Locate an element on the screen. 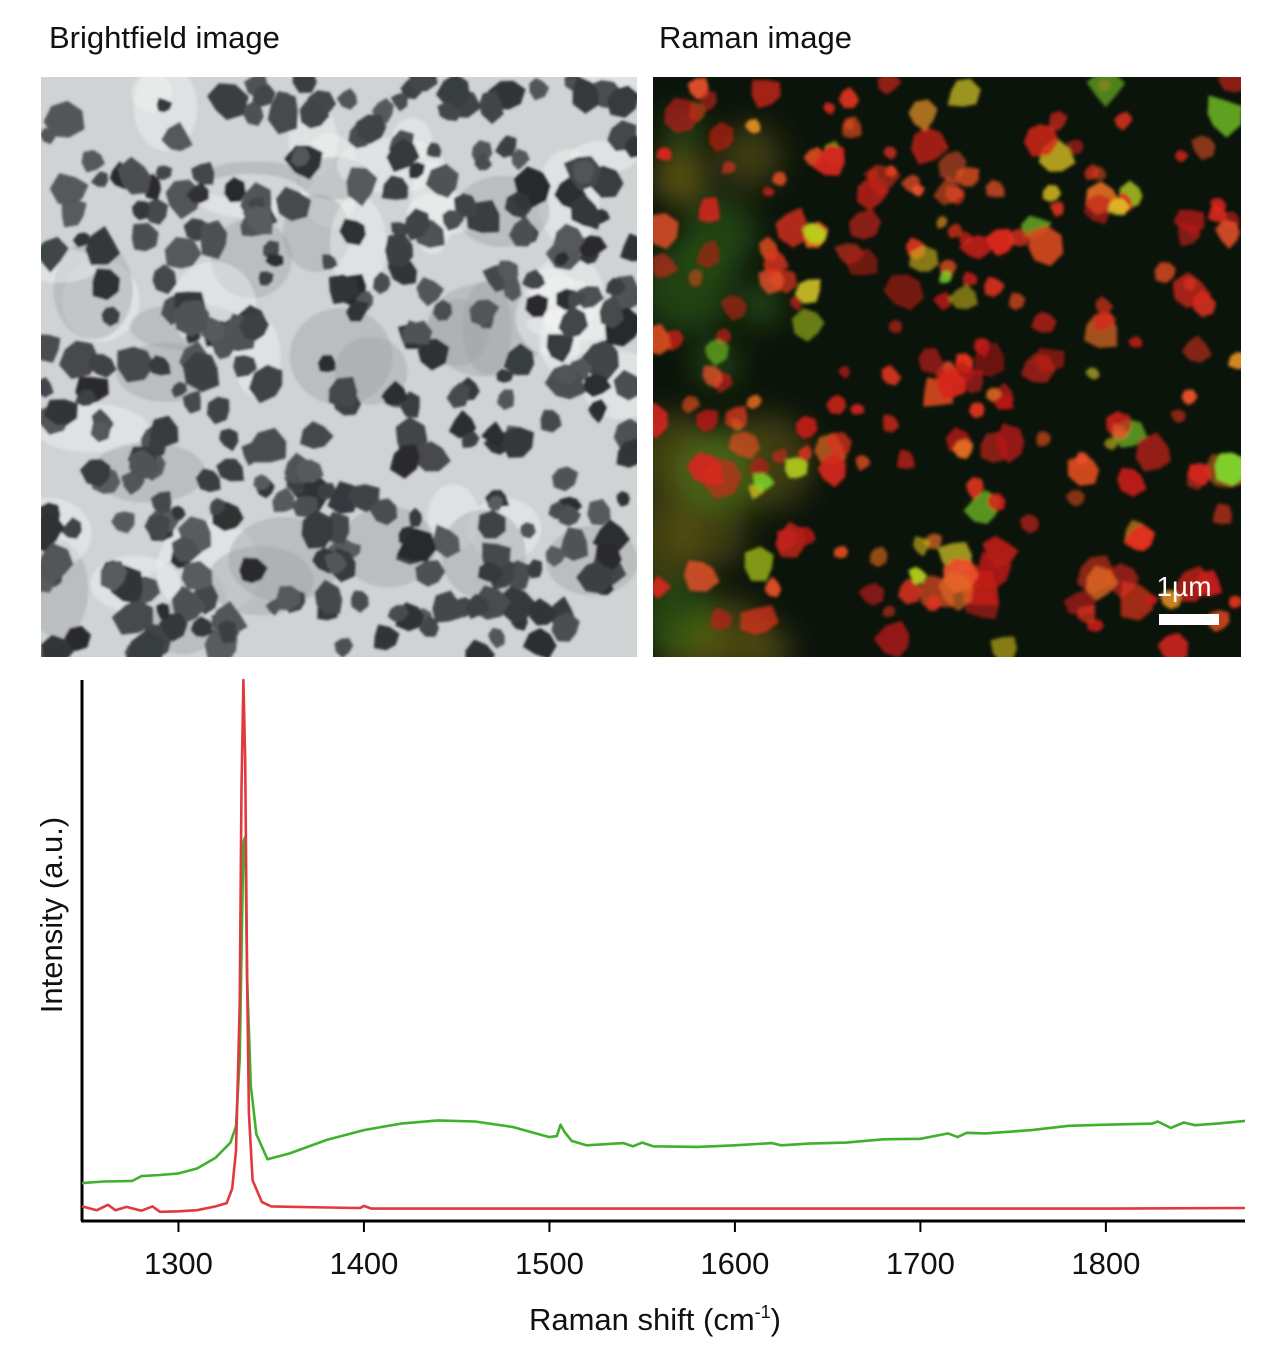  raman-glow is located at coordinates (749, 156).